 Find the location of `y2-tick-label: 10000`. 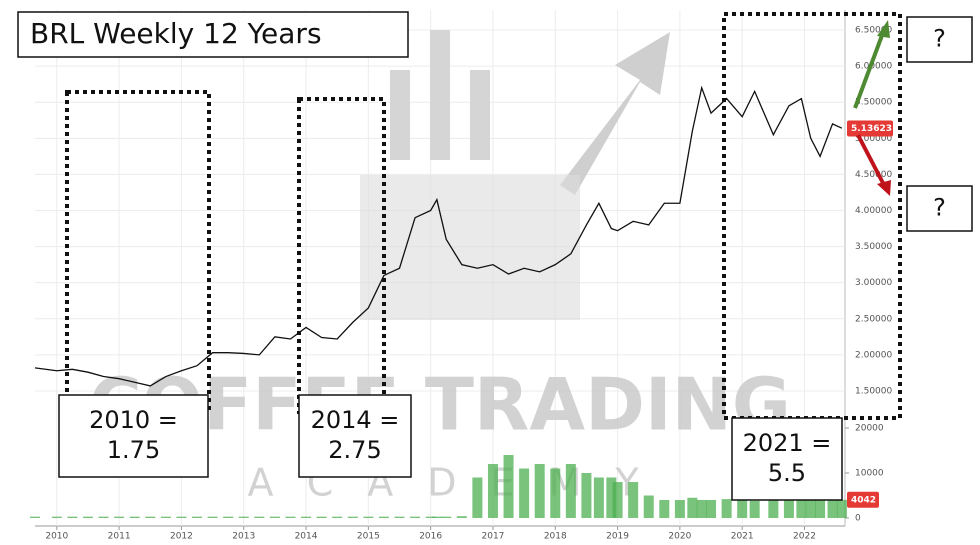

y2-tick-label: 10000 is located at coordinates (869, 474).